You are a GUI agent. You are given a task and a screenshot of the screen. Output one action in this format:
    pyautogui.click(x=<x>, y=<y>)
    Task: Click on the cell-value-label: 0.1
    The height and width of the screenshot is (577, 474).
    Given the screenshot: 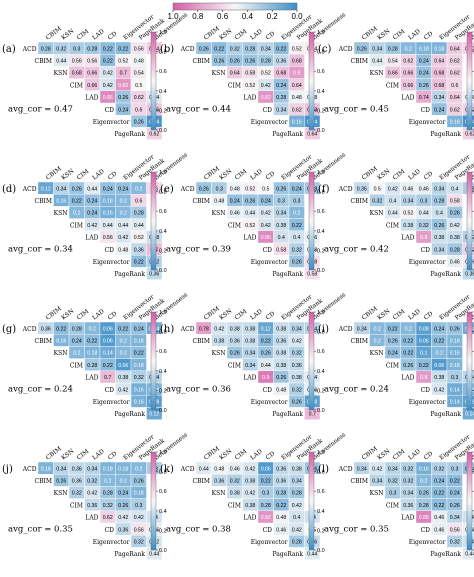 What is the action you would take?
    pyautogui.click(x=423, y=354)
    